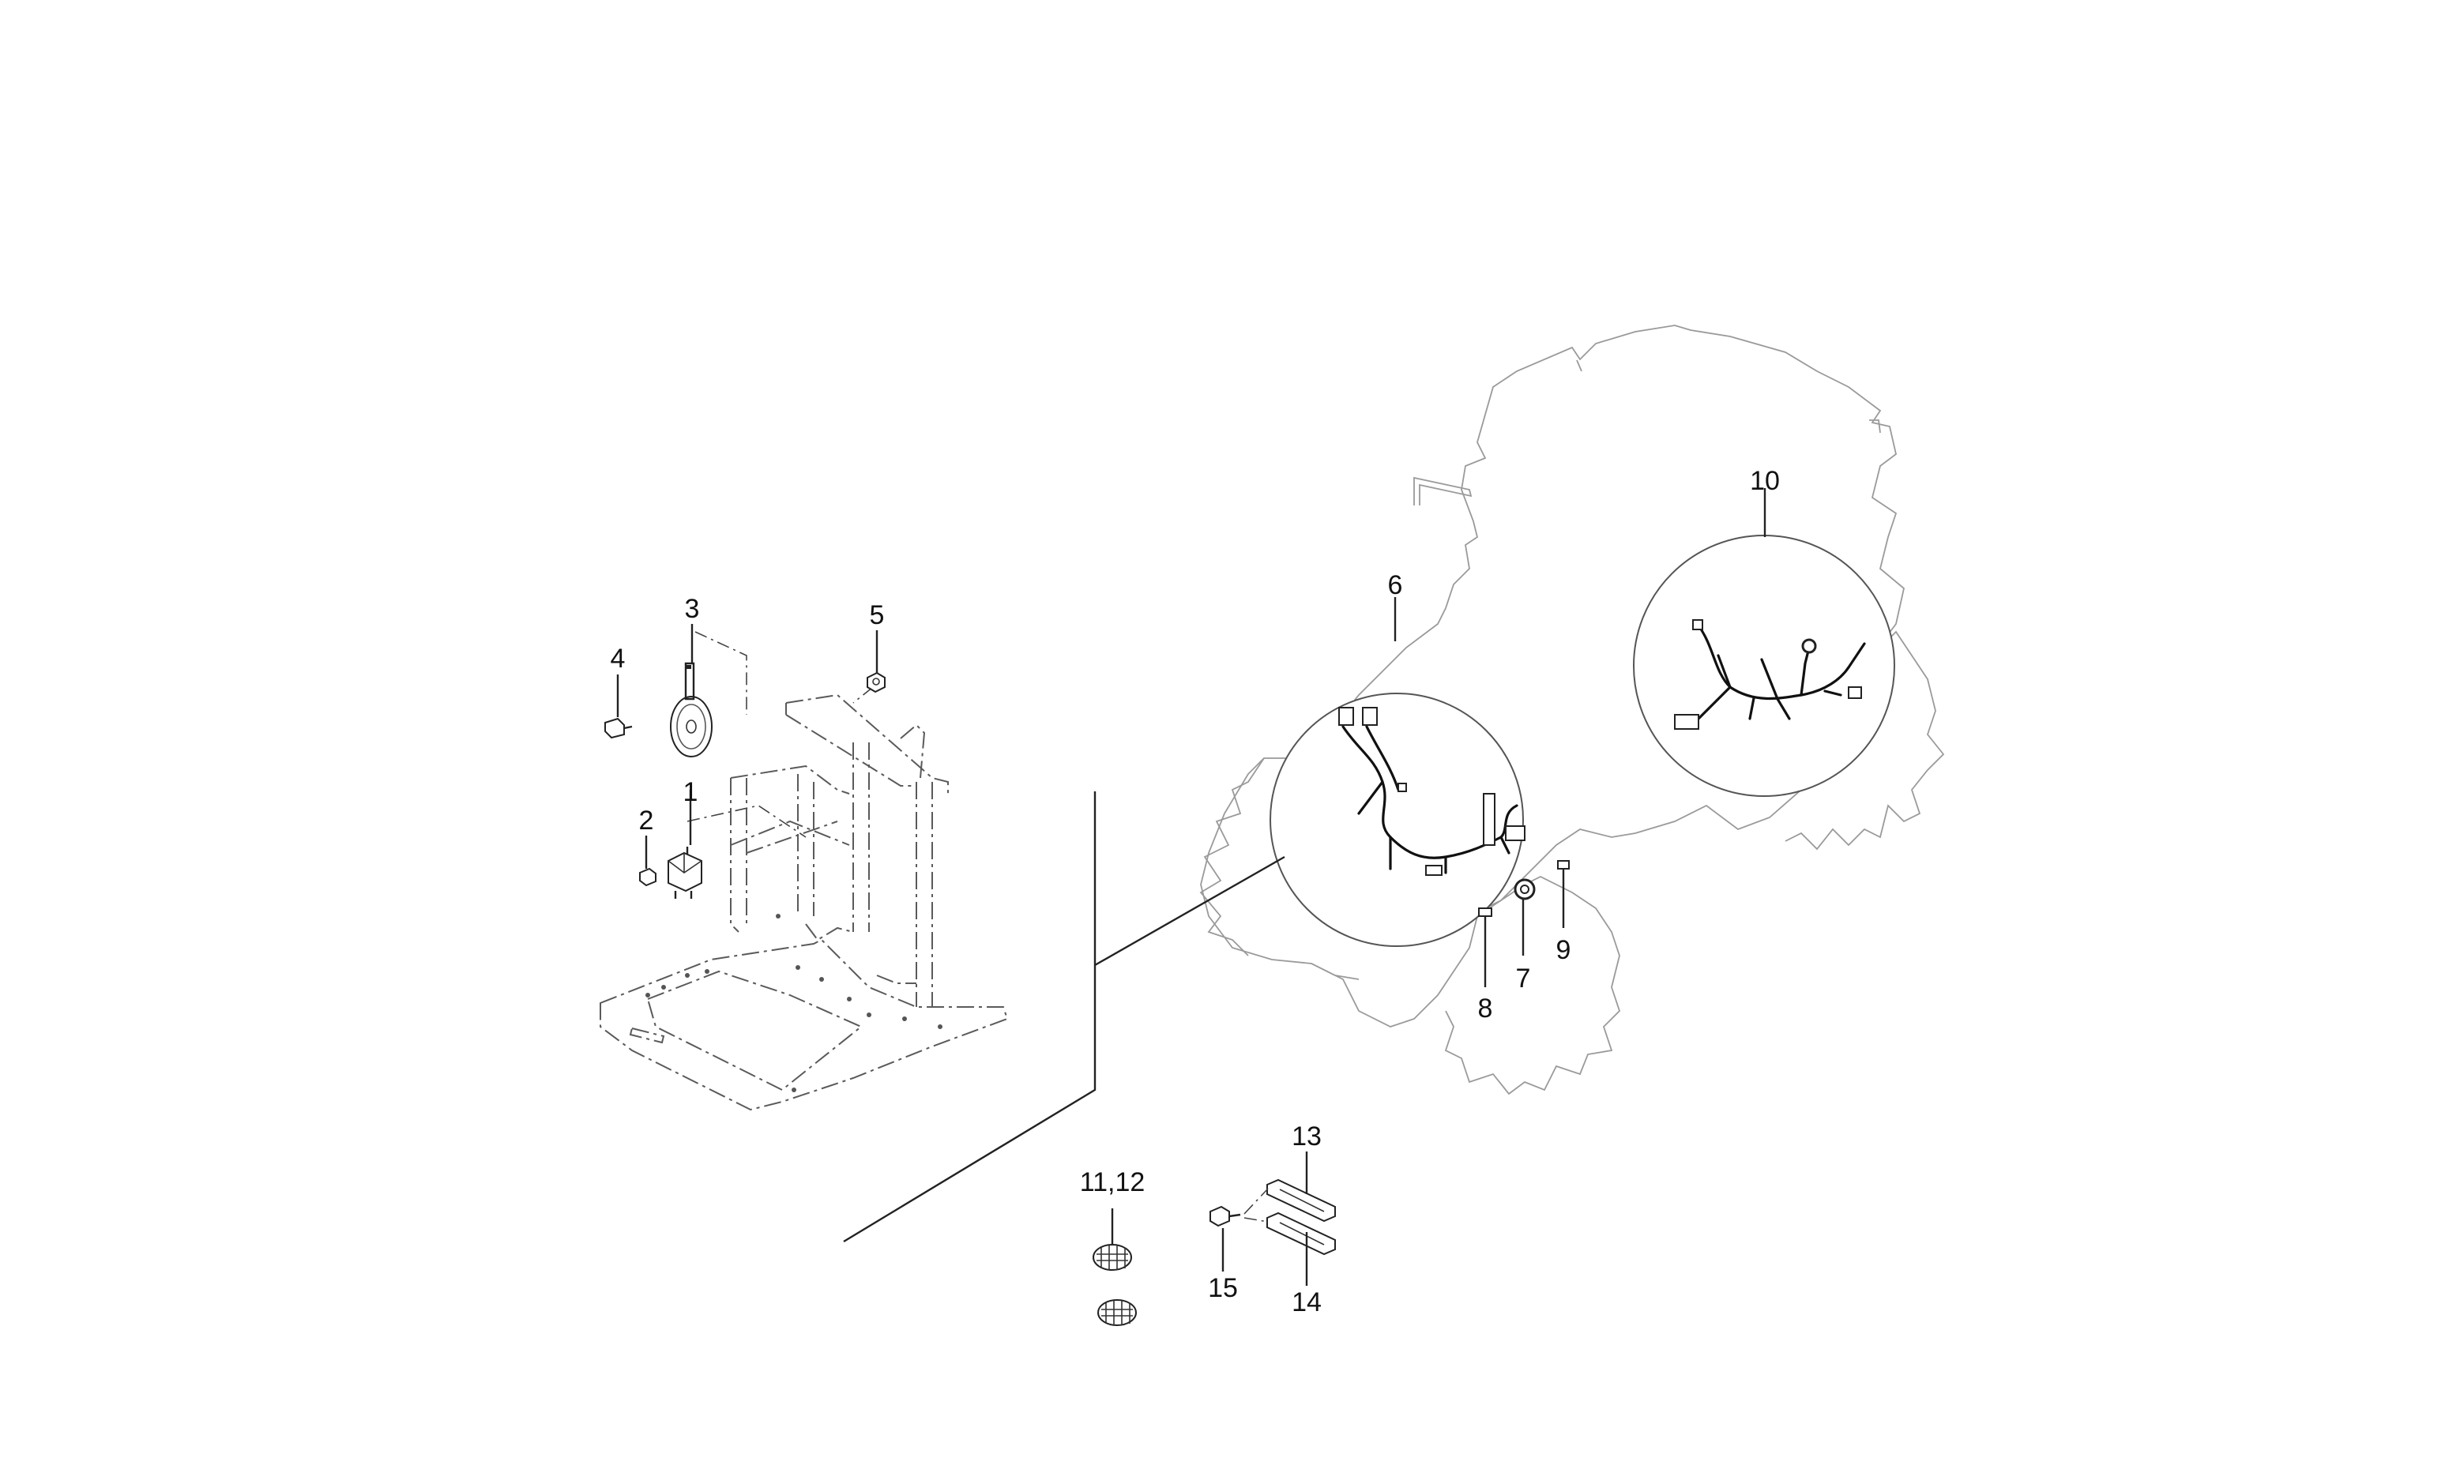  Describe the element at coordinates (647, 877) in the screenshot. I see `relay-nut` at that location.